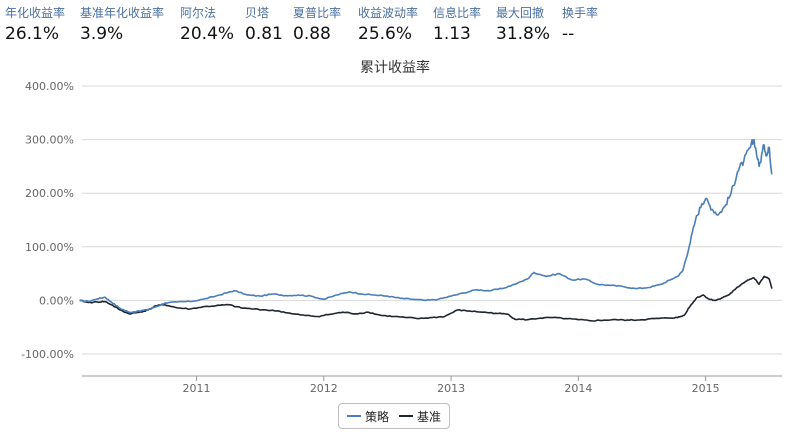 The width and height of the screenshot is (789, 445). Describe the element at coordinates (47, 354) in the screenshot. I see `y-tick-label: -100.00%` at that location.